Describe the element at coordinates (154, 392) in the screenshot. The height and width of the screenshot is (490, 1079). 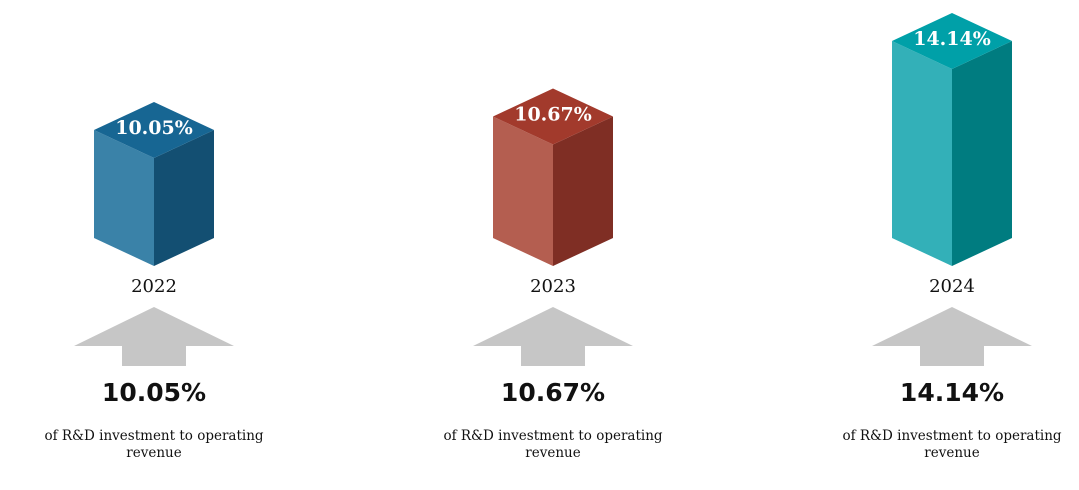
I see `percent-value: 10.05%` at that location.